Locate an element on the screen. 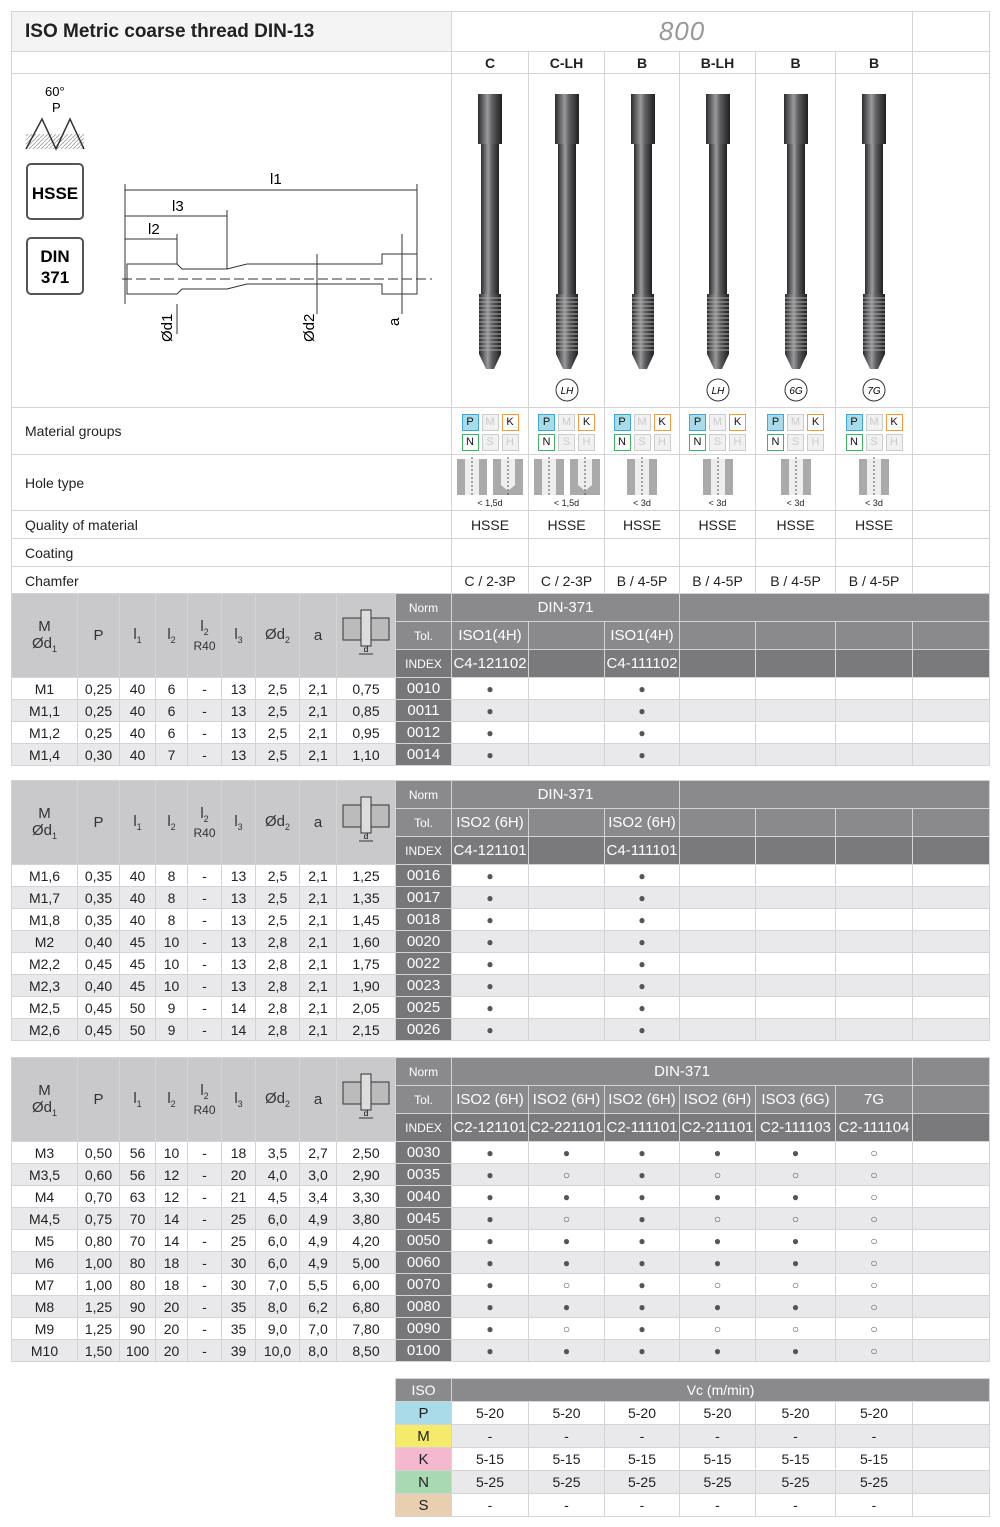  l1-cell: 45 is located at coordinates (137, 963).